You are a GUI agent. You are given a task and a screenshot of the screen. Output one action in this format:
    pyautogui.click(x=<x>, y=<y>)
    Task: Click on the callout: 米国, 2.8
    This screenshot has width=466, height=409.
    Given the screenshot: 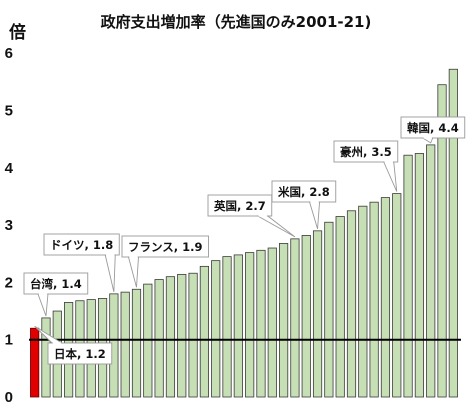 What is the action you would take?
    pyautogui.click(x=304, y=204)
    